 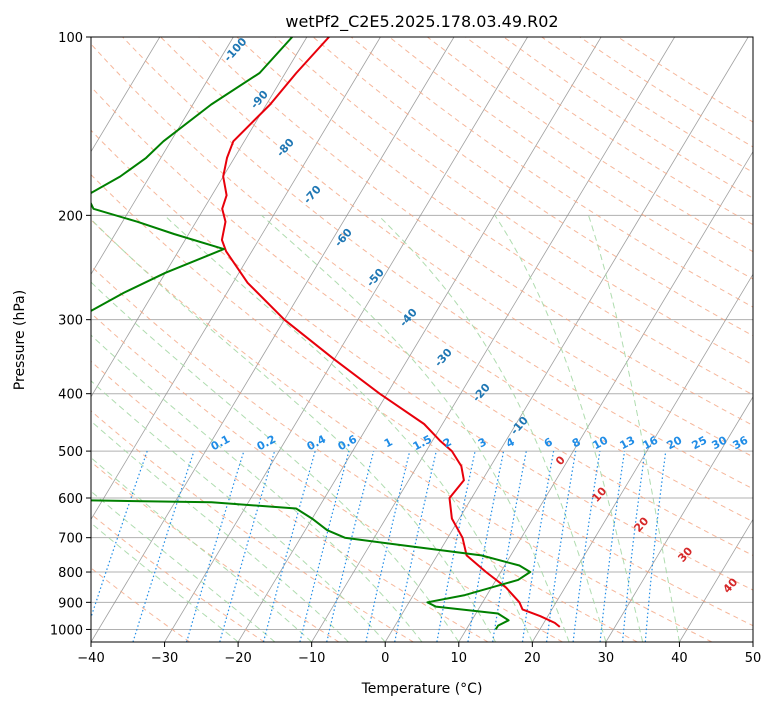 What do you see at coordinates (220, 443) in the screenshot?
I see `mixing-ratio-label: 0.1` at bounding box center [220, 443].